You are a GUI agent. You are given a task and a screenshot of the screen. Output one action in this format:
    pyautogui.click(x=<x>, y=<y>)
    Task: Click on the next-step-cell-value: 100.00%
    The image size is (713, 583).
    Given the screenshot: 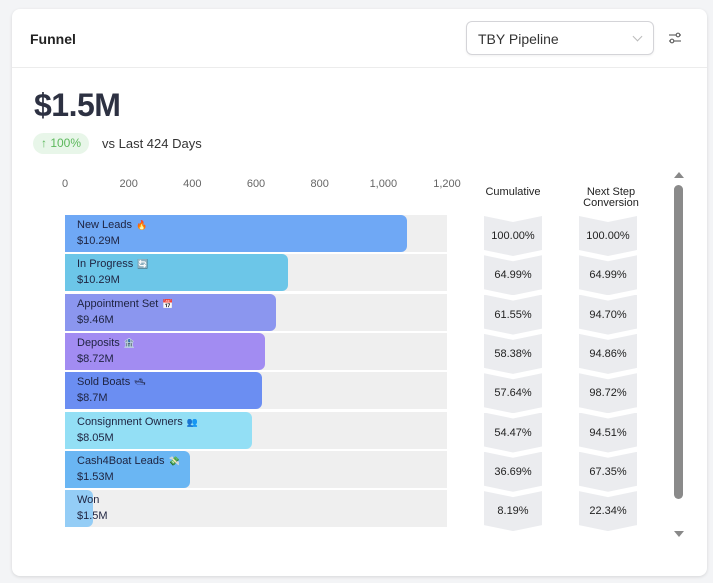 What is the action you would take?
    pyautogui.click(x=608, y=236)
    